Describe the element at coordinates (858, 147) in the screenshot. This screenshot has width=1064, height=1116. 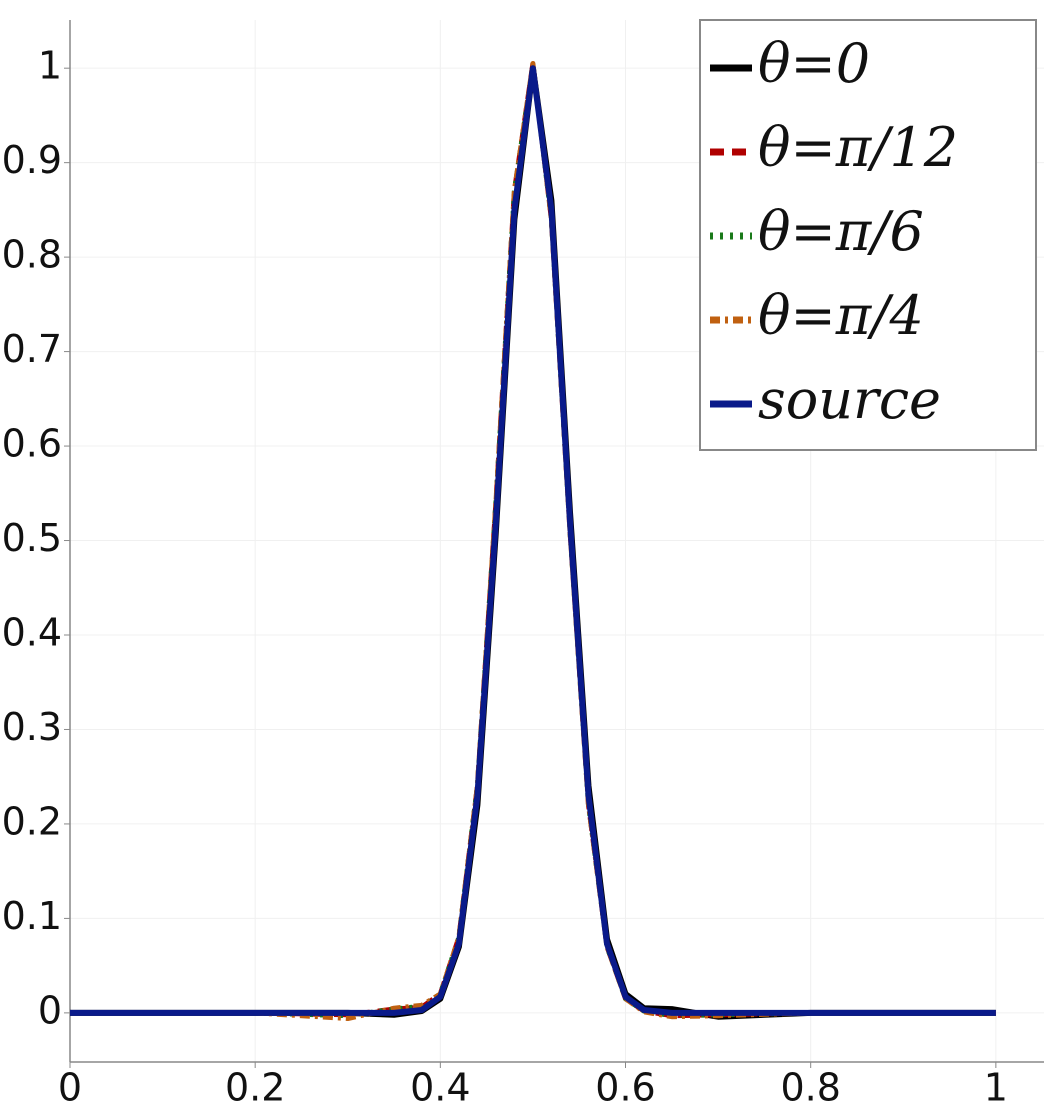
I see `legend-label: θ=π/12` at that location.